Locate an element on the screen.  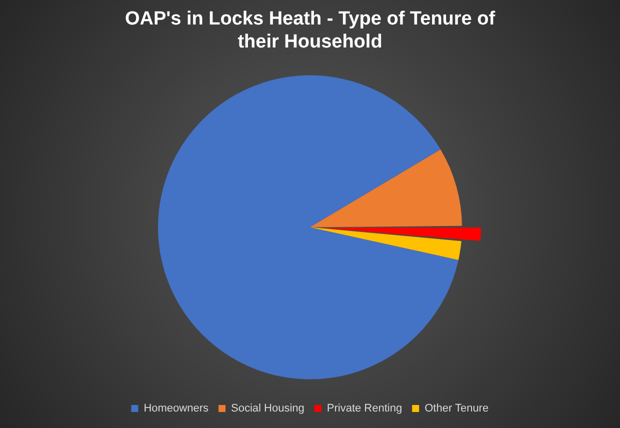
chart-title: OAP's in Locks Heath - Type of Tenure of their Household is located at coordinates (310, 30).